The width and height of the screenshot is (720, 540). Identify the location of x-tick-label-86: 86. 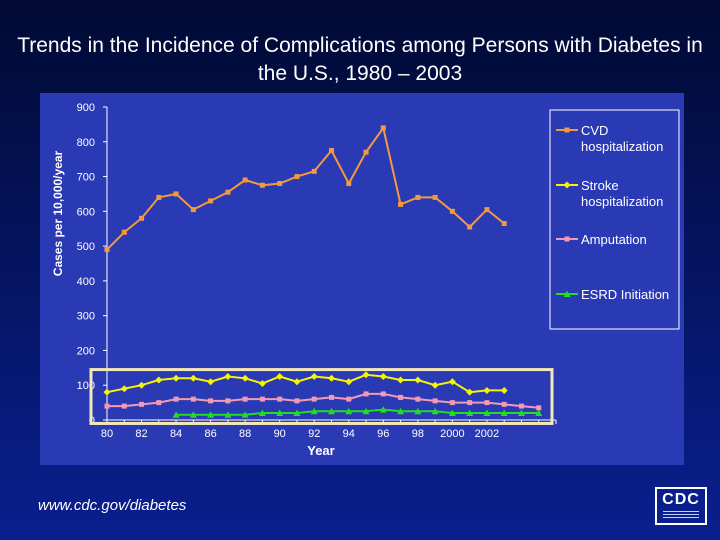
(210, 434).